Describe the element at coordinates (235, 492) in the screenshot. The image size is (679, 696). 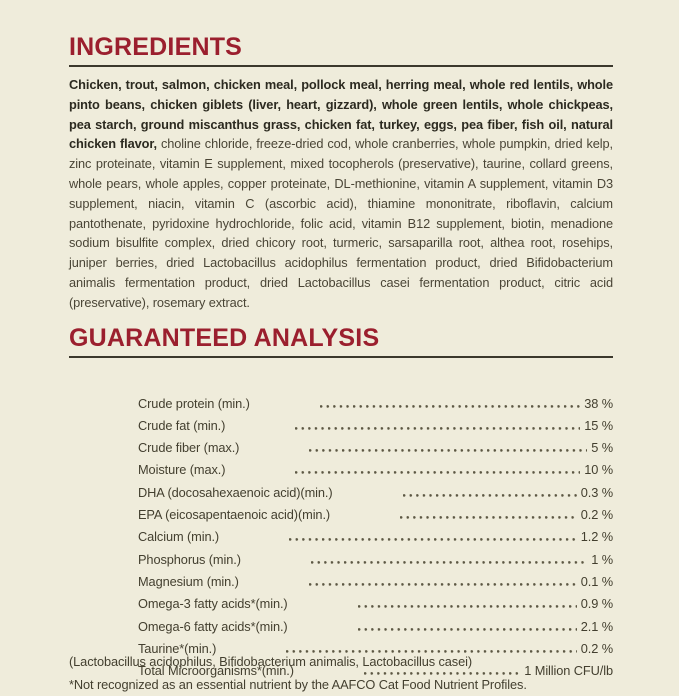
I see `nutrient-label: DHA (docosahexaenoic acid)(min.)` at that location.